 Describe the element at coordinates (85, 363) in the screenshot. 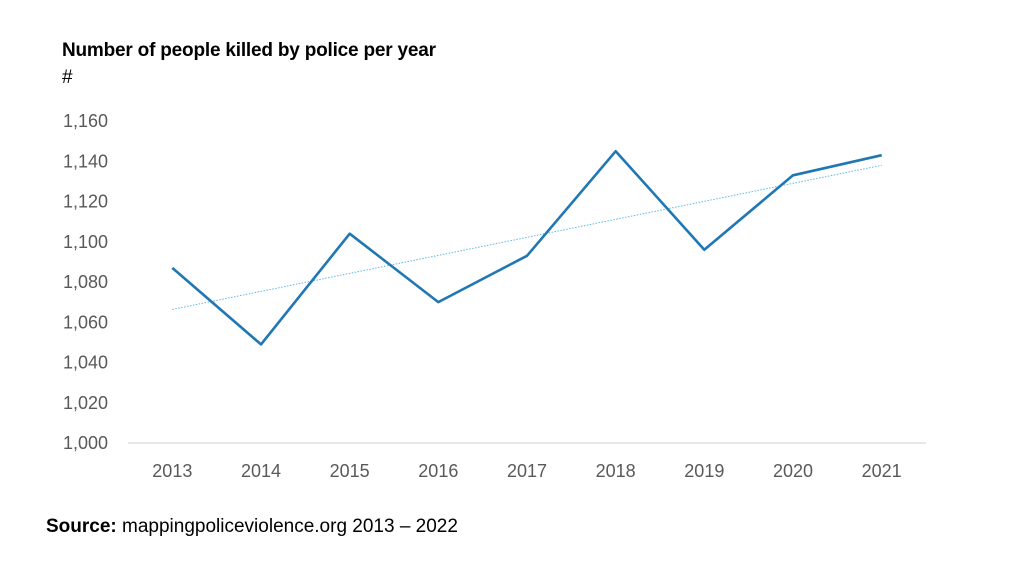

I see `y-tick-label: 1,040` at that location.